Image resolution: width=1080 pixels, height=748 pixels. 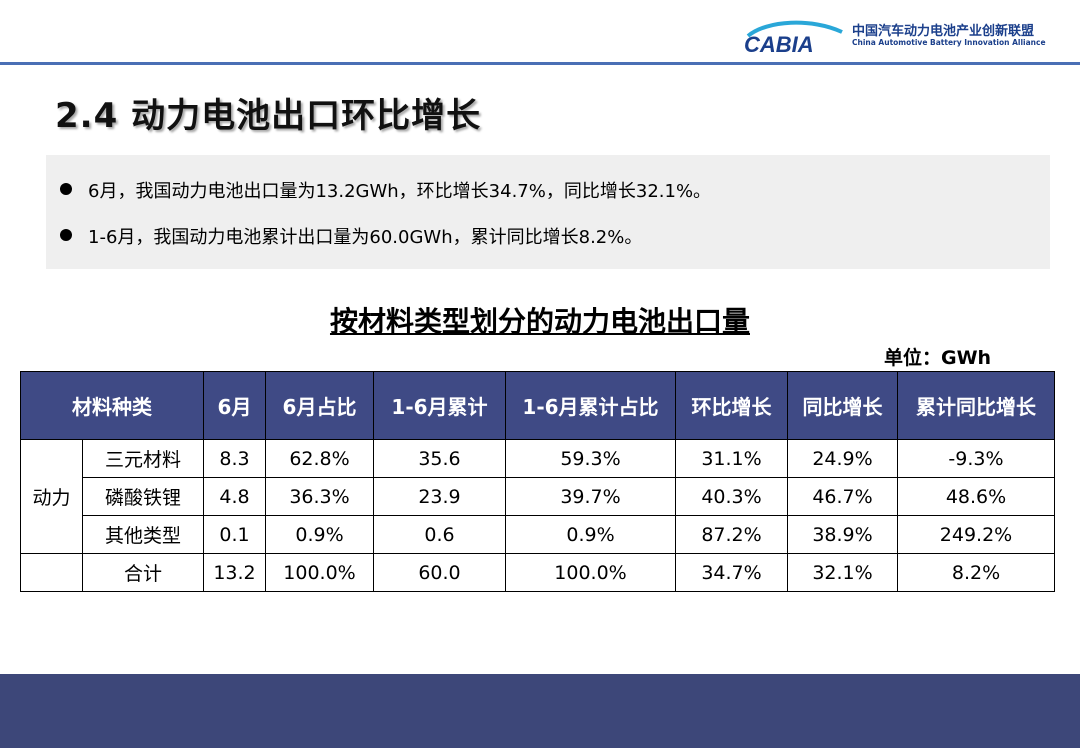 What do you see at coordinates (319, 458) in the screenshot?
I see `table-cell: 62.8%` at bounding box center [319, 458].